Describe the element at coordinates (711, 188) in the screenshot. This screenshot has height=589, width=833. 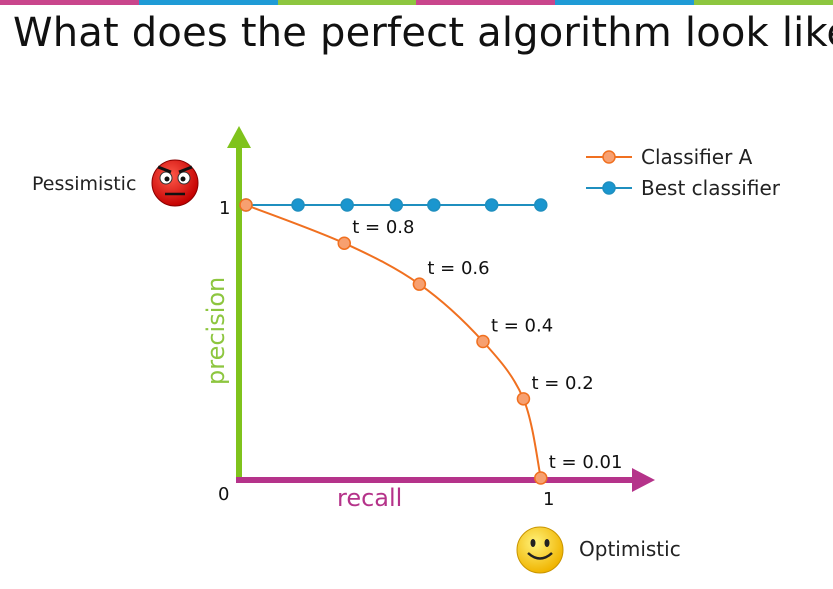
I see `legend-label-best-classifier: Best classifier` at that location.